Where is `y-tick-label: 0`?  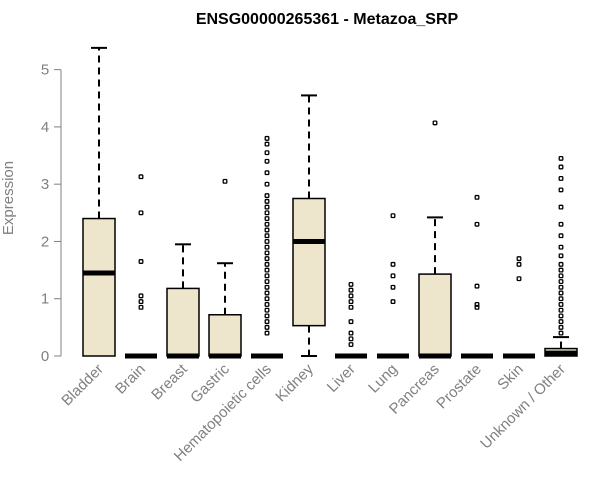 y-tick-label: 0 is located at coordinates (45, 356).